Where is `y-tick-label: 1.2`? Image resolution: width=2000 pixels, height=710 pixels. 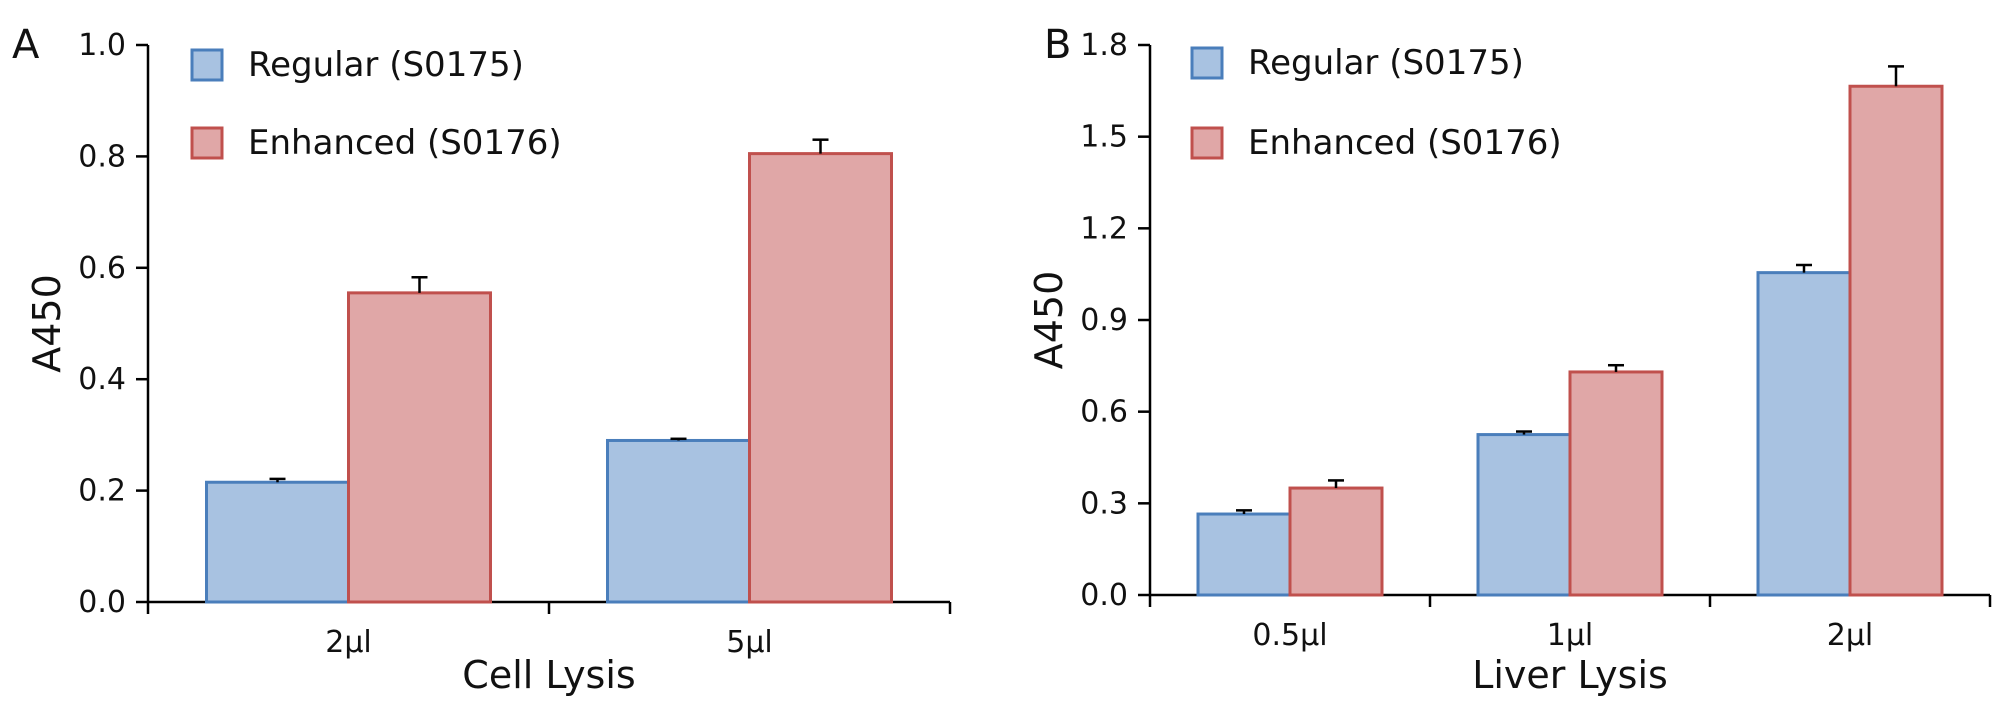
y-tick-label: 1.2 is located at coordinates (1104, 228).